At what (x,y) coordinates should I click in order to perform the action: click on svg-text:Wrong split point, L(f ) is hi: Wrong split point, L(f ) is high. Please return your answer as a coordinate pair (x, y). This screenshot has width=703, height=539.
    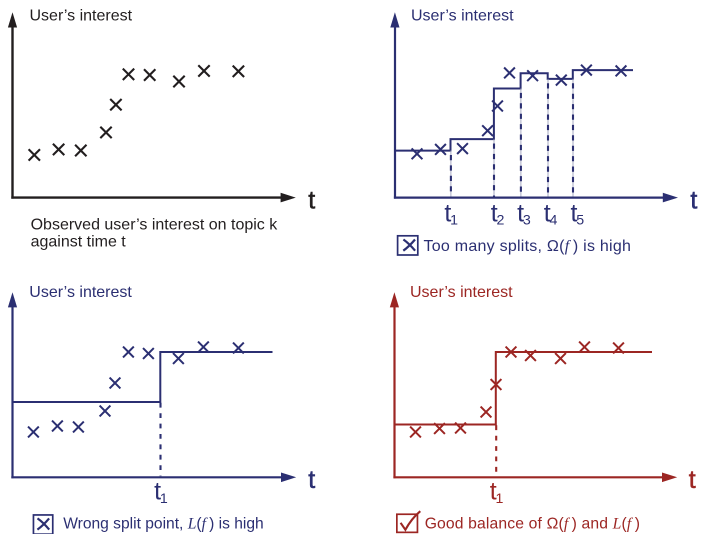
    Looking at the image, I should click on (163, 524).